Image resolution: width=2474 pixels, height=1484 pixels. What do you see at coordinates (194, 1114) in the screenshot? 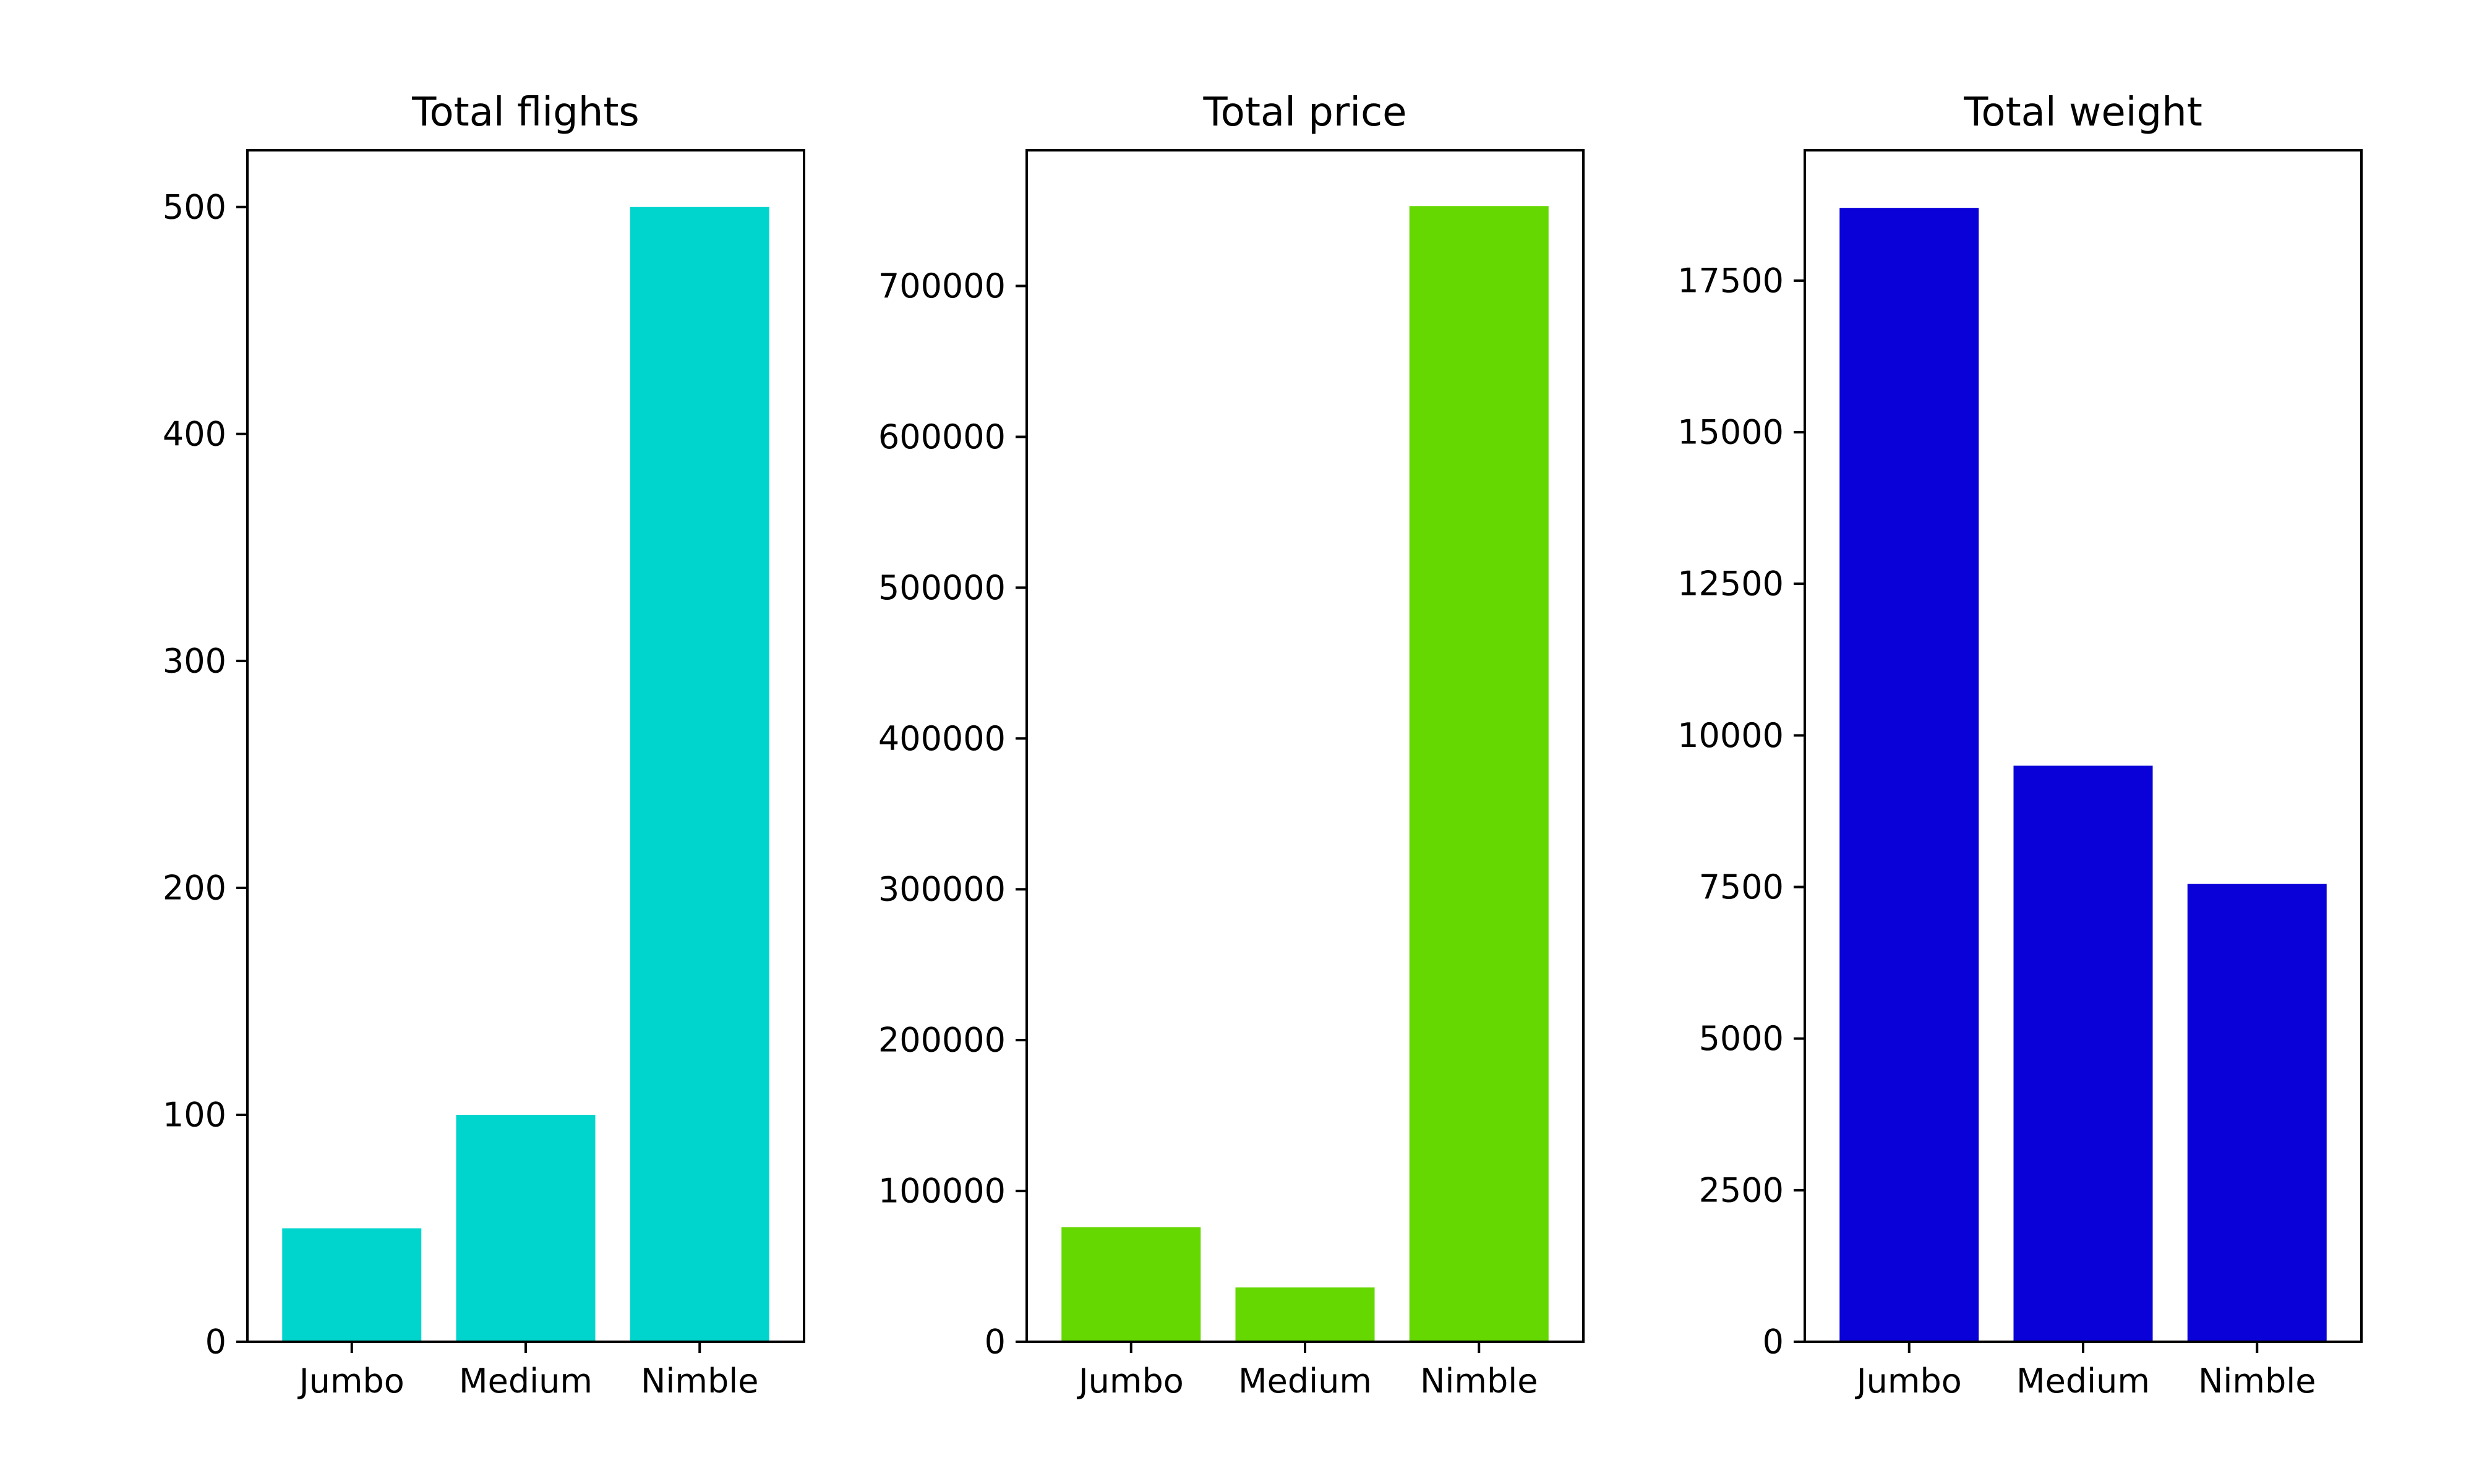
I see `y-tick-label: 100` at bounding box center [194, 1114].